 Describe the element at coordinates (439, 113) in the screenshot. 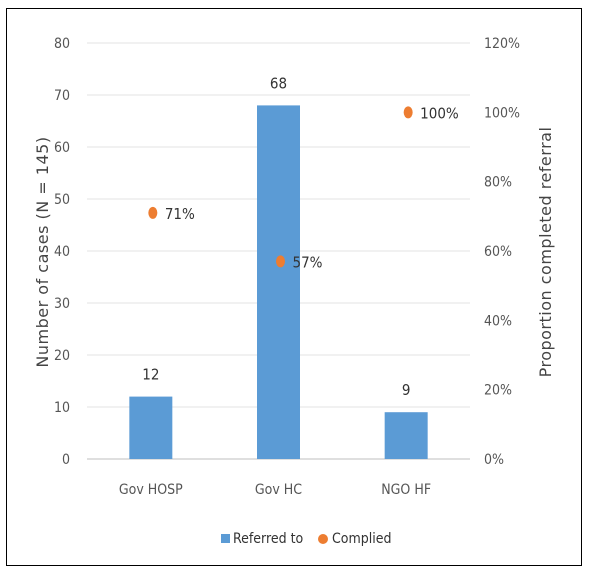

I see `point-data-label: 100%` at that location.